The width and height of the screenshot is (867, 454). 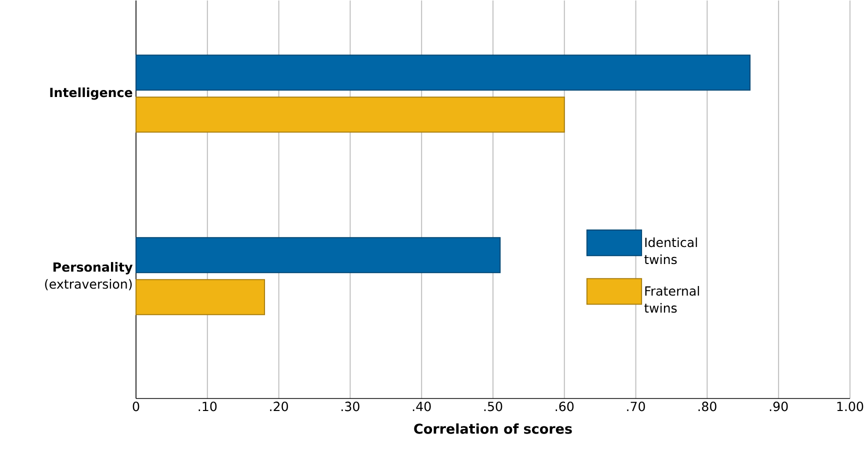 I want to click on legend-label: Fraternal twins, so click(x=671, y=299).